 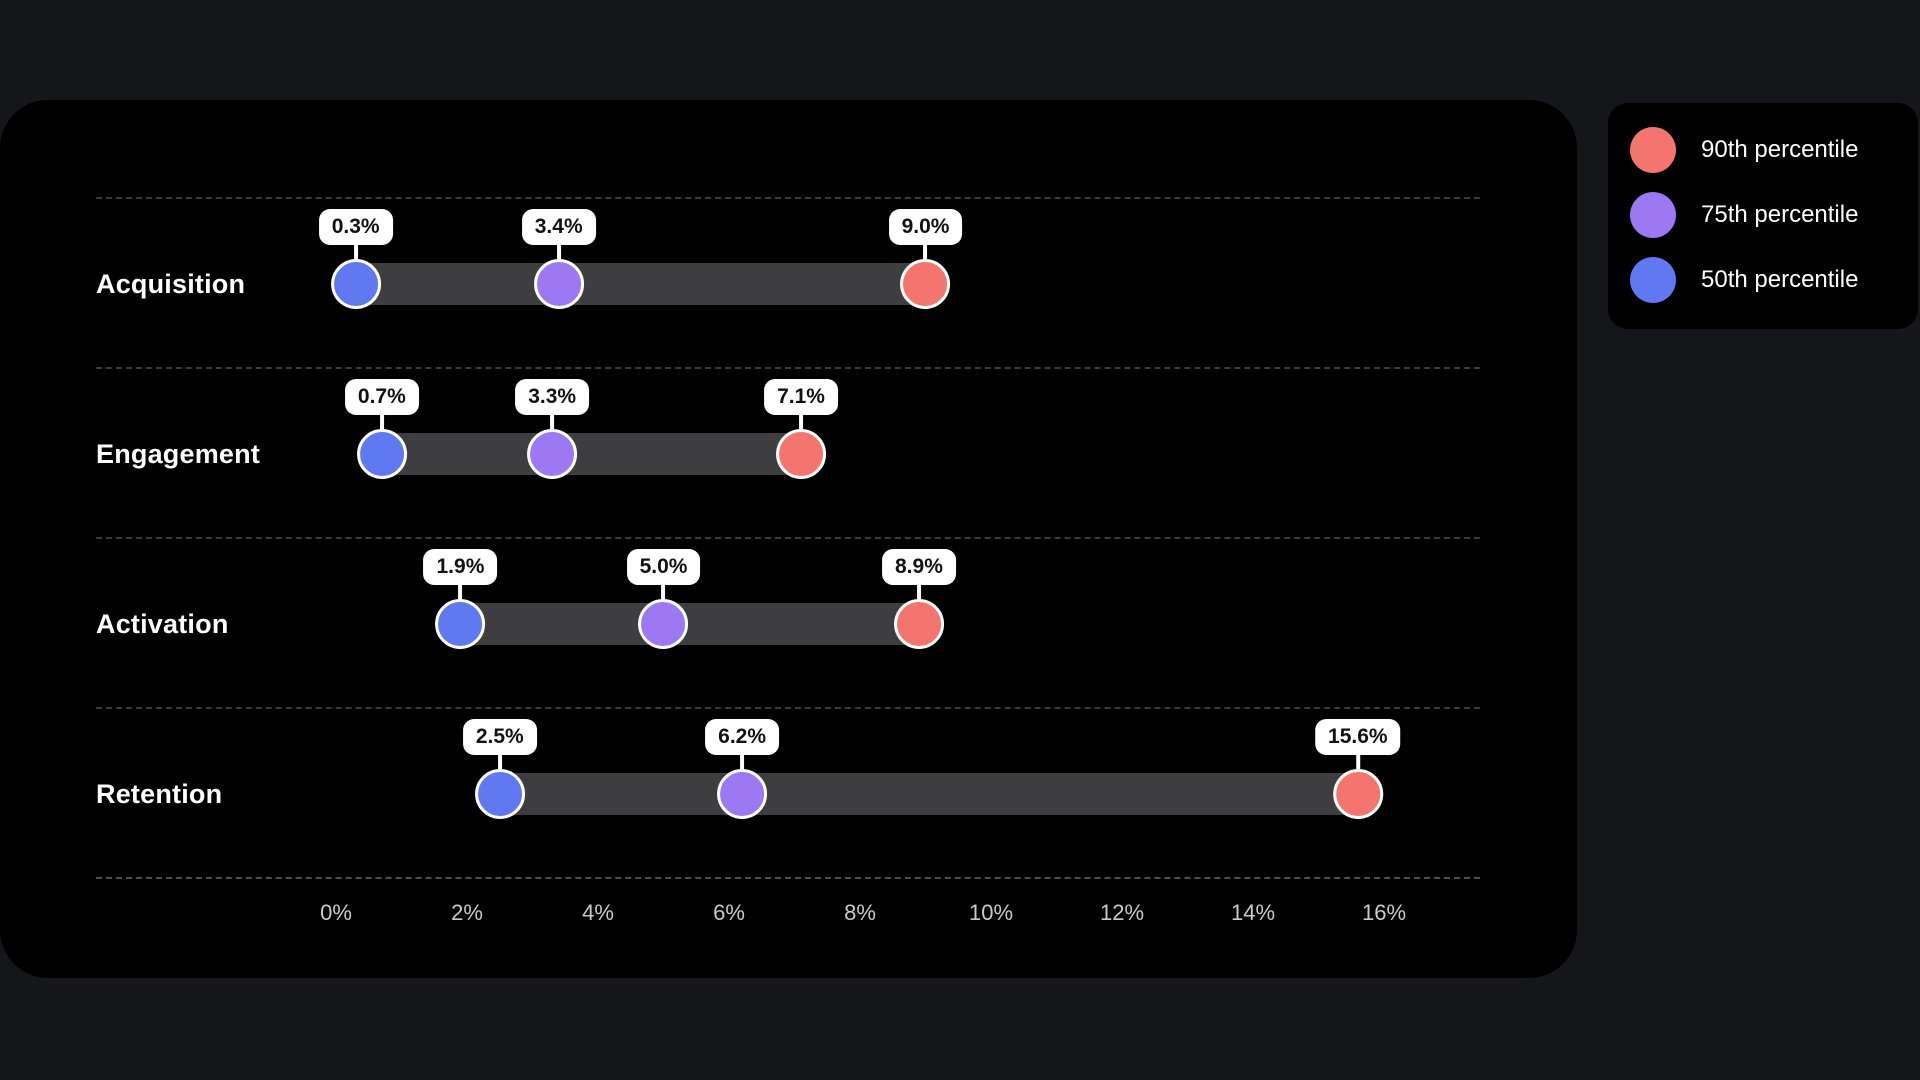 What do you see at coordinates (1122, 912) in the screenshot?
I see `x-tick-label: 12%` at bounding box center [1122, 912].